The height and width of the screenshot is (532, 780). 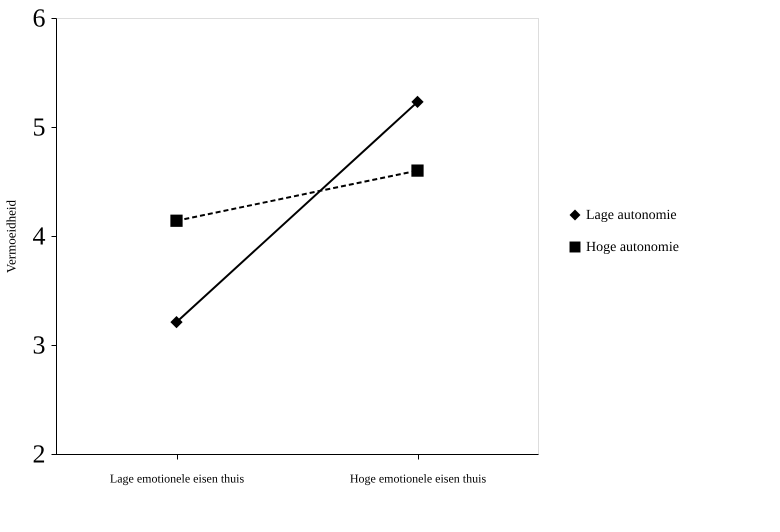 I want to click on y-tick-label: 3, so click(x=39, y=345).